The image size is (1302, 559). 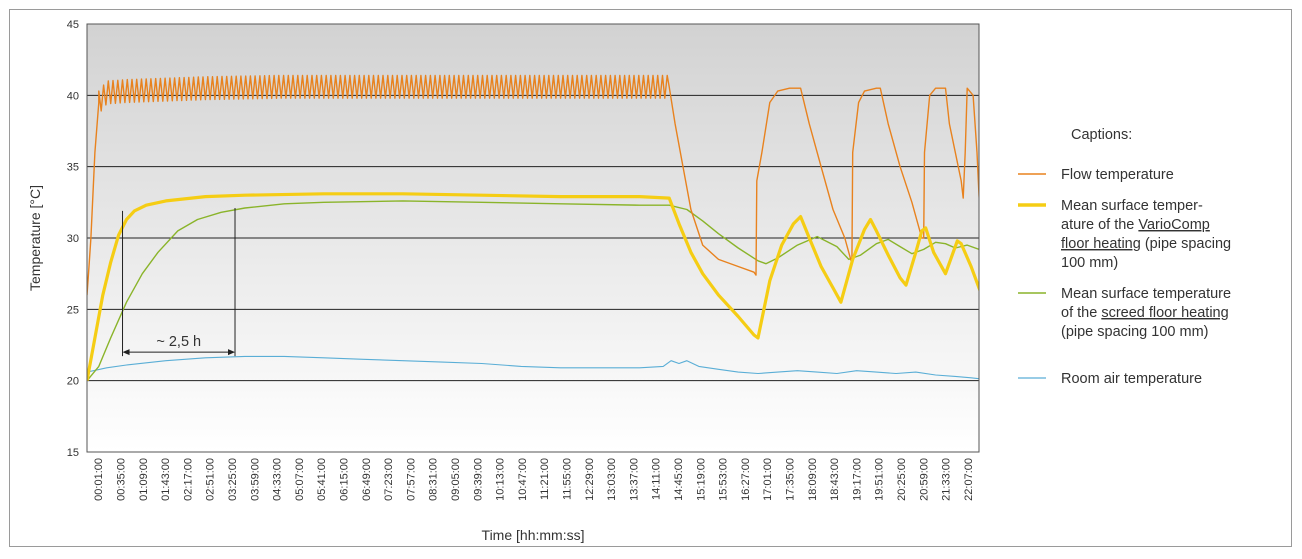 What do you see at coordinates (322, 479) in the screenshot?
I see `x-tick-label: 05:41:00` at bounding box center [322, 479].